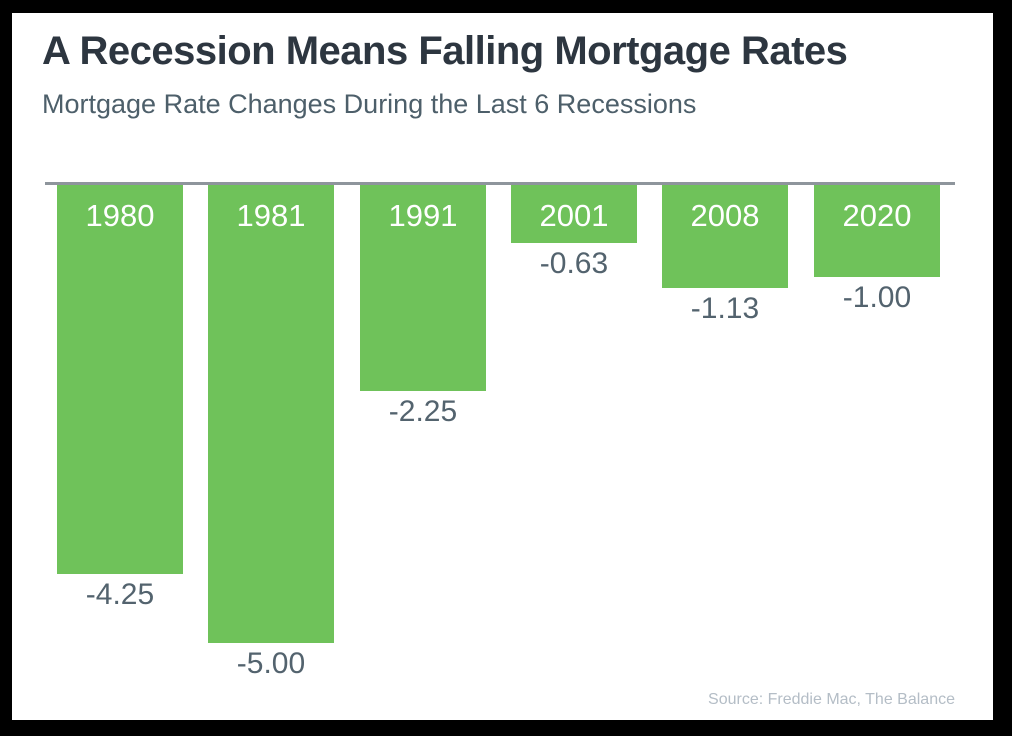 The width and height of the screenshot is (1012, 736). I want to click on bar-year-label: 1981, so click(271, 215).